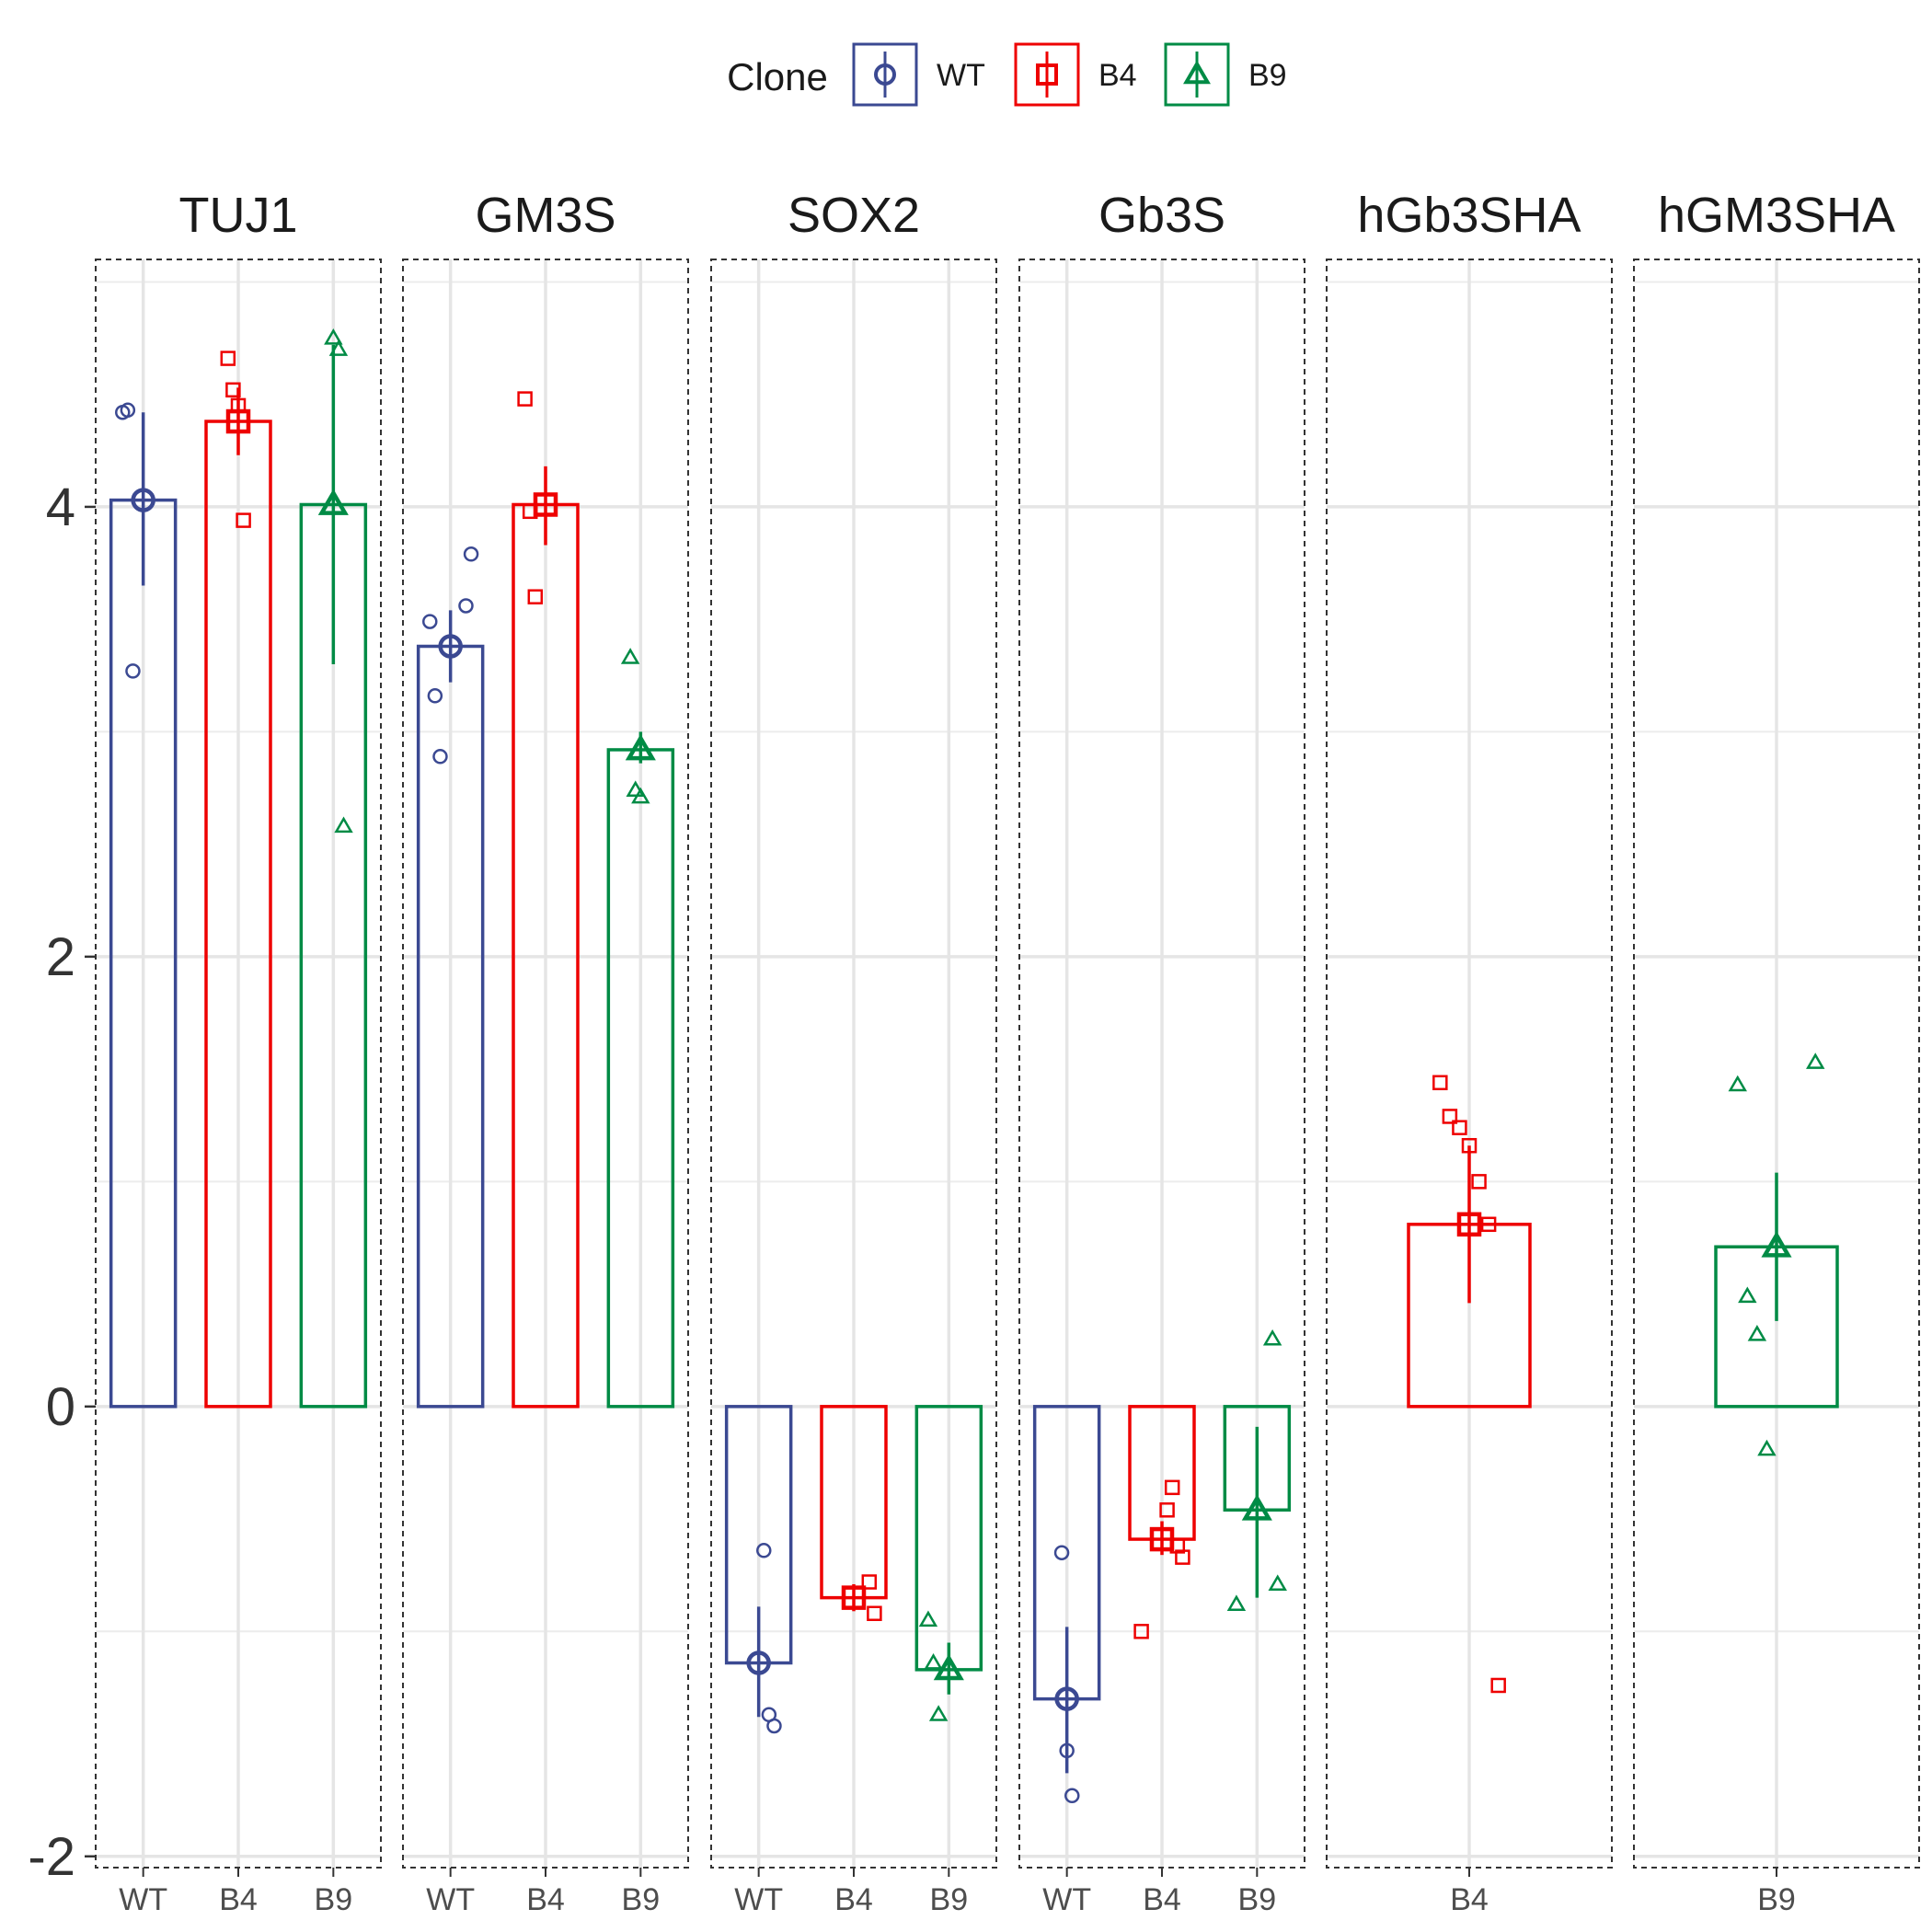  I want to click on facet-title: hGb3SHA, so click(1469, 215).